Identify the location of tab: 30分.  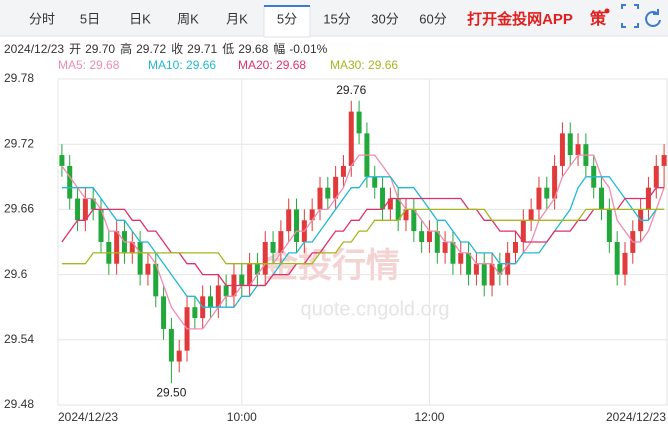
(384, 18).